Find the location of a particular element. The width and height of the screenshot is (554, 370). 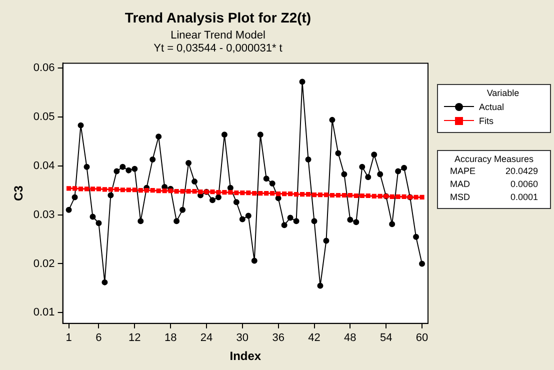

y-tick-label: 0.05 is located at coordinates (44, 117).